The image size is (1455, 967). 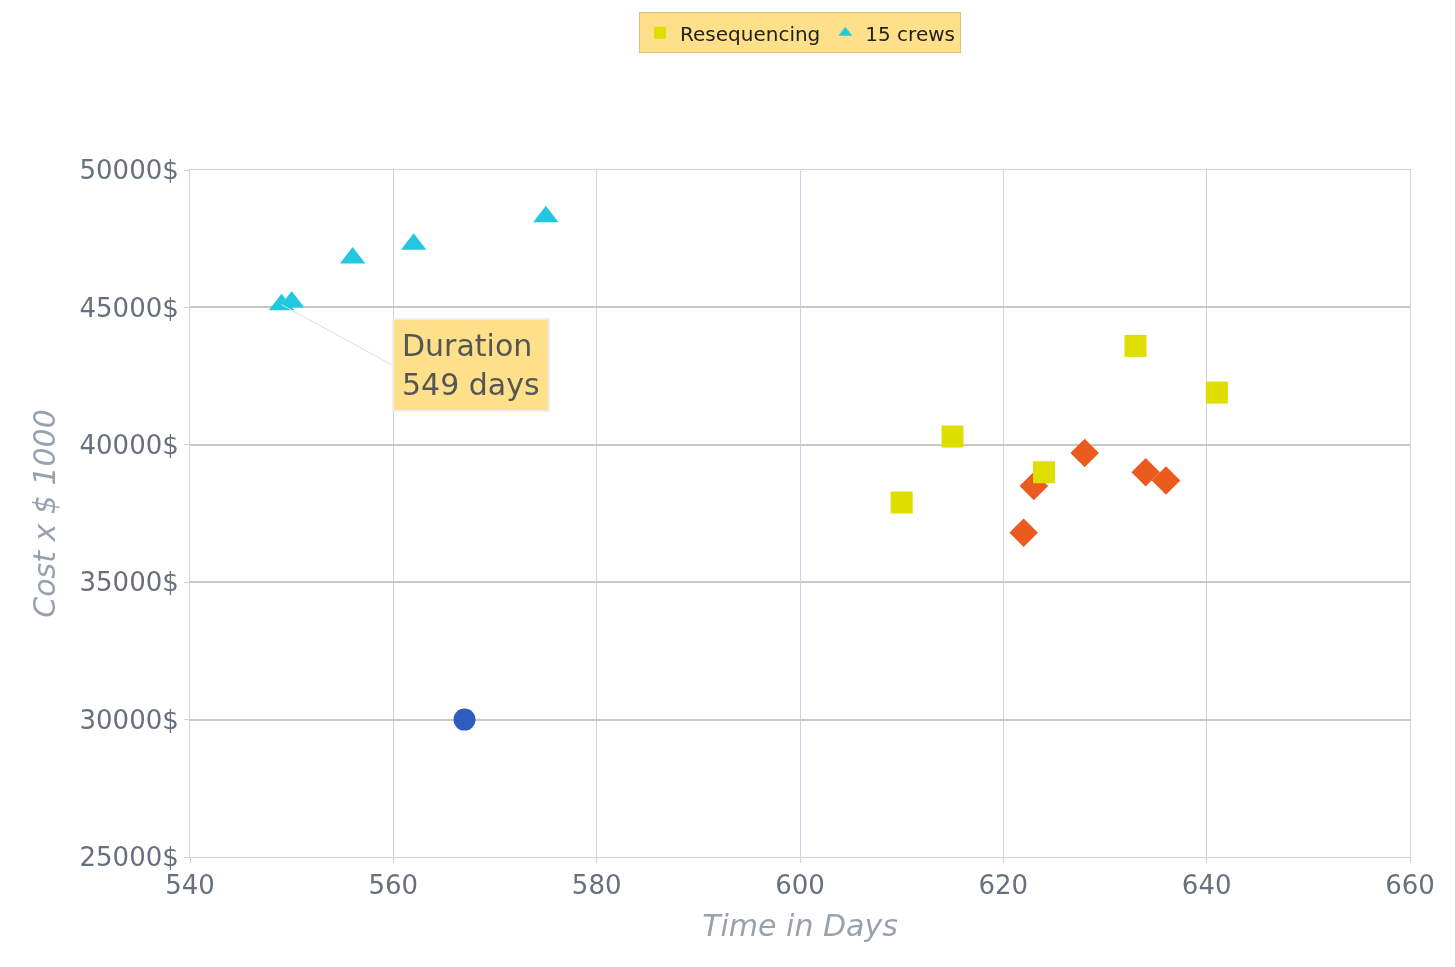 What do you see at coordinates (750, 33) in the screenshot?
I see `legend-label: Resequencing` at bounding box center [750, 33].